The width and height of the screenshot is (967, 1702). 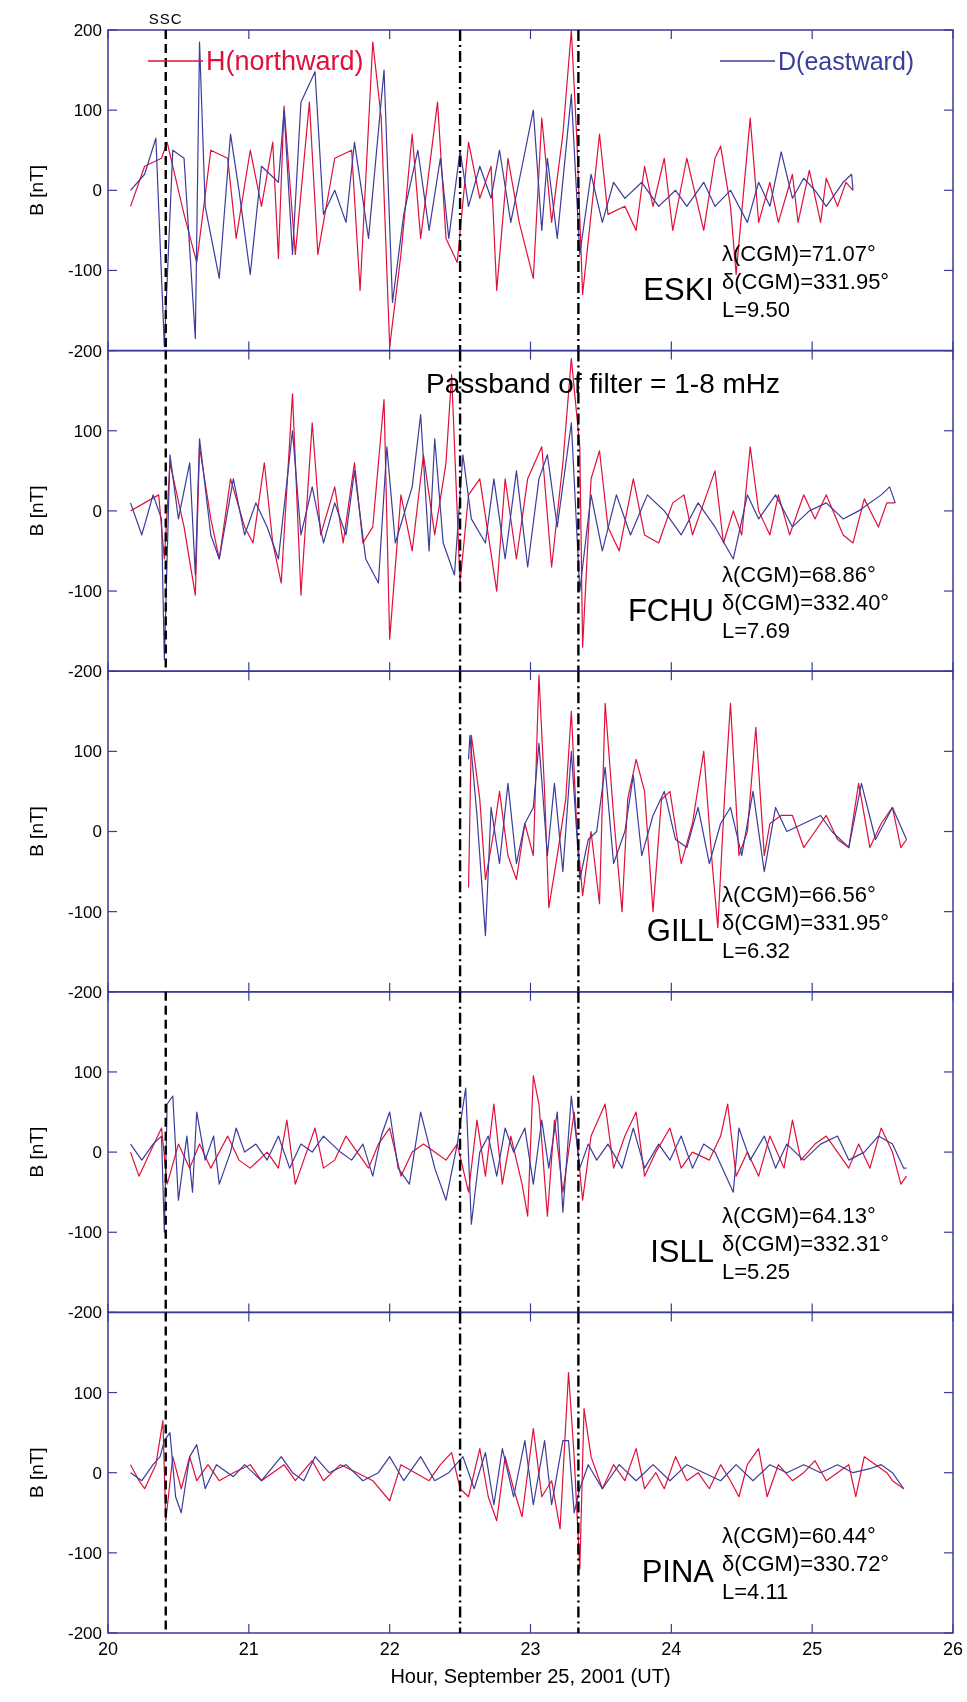 I want to click on annotation: ISLL, so click(x=682, y=1251).